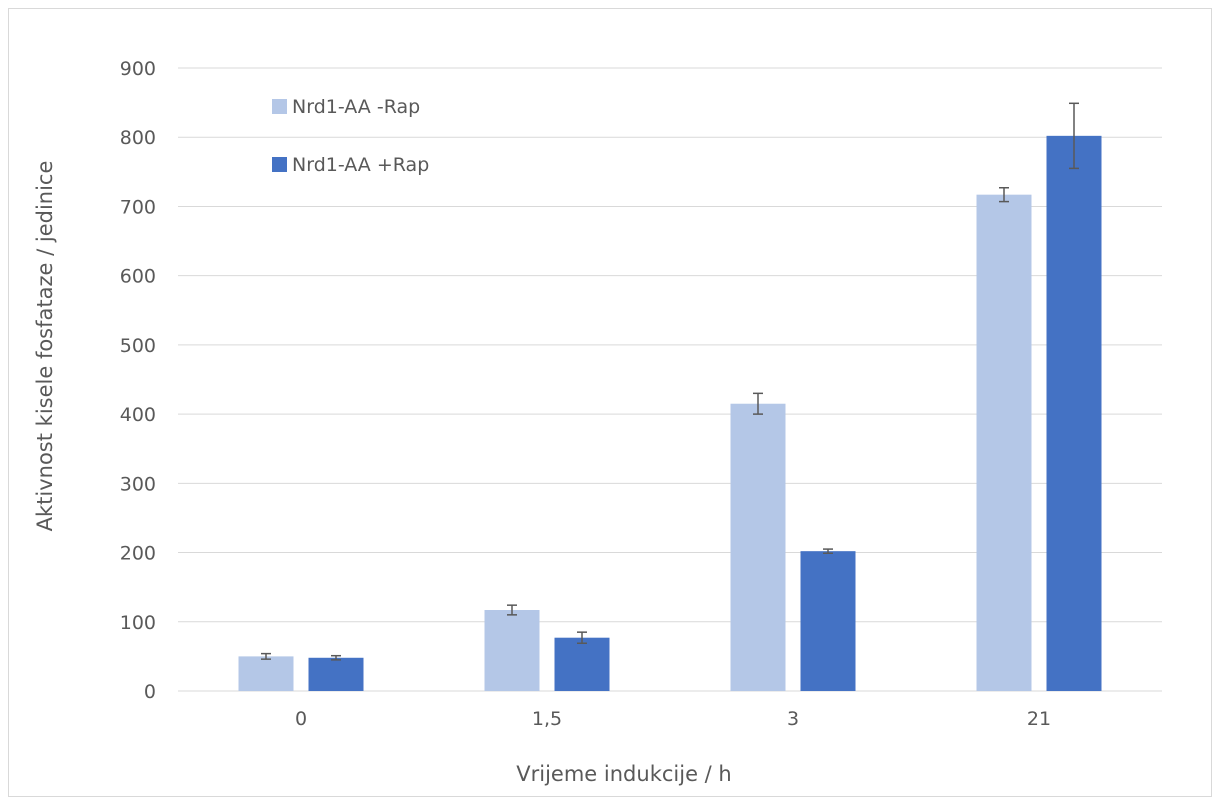  What do you see at coordinates (138, 138) in the screenshot?
I see `y-tick-label: 800` at bounding box center [138, 138].